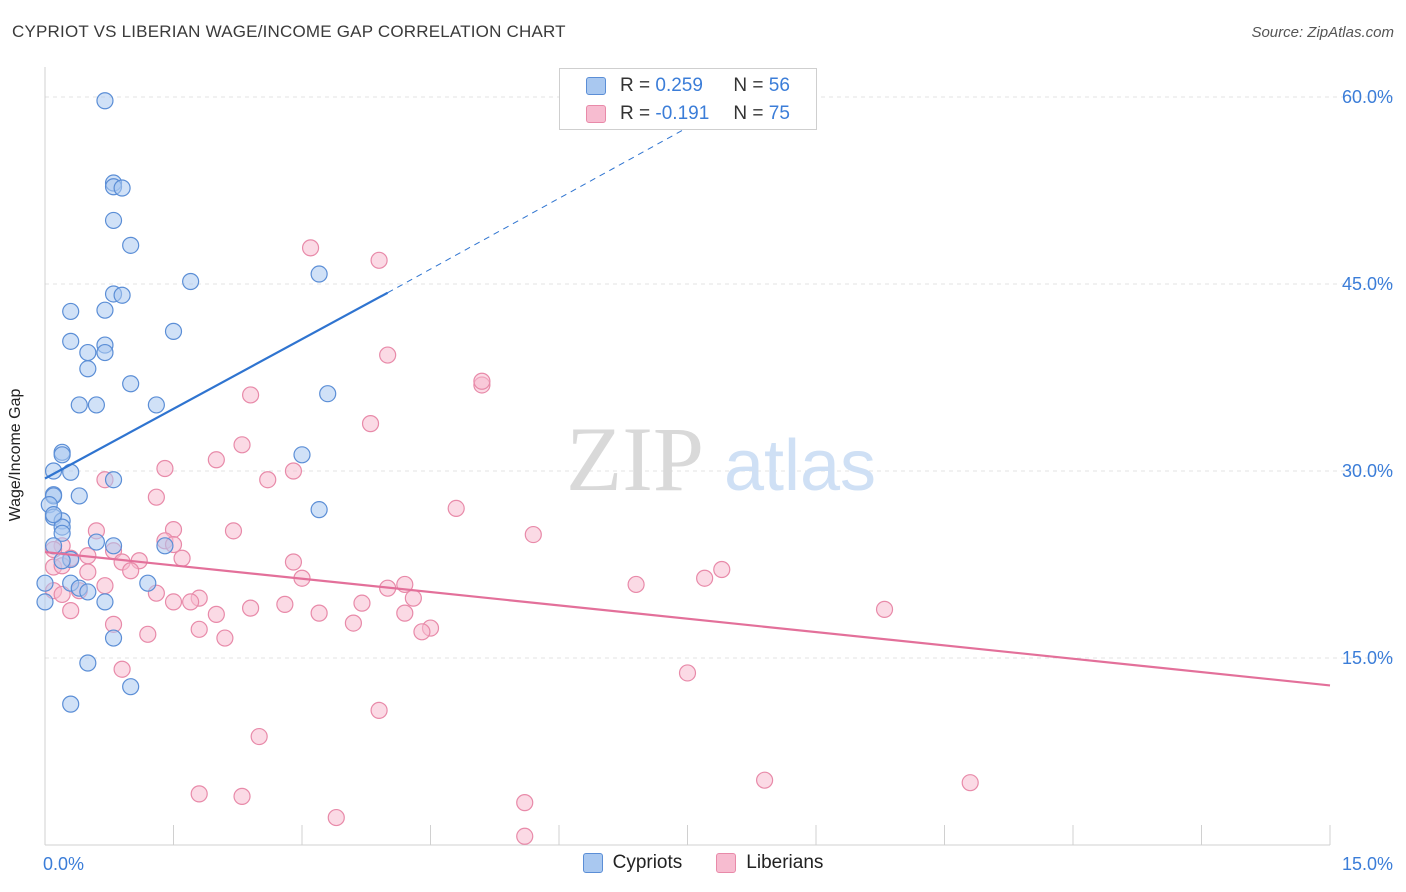 The image size is (1406, 892). I want to click on legend-n-label: N =, so click(748, 85).